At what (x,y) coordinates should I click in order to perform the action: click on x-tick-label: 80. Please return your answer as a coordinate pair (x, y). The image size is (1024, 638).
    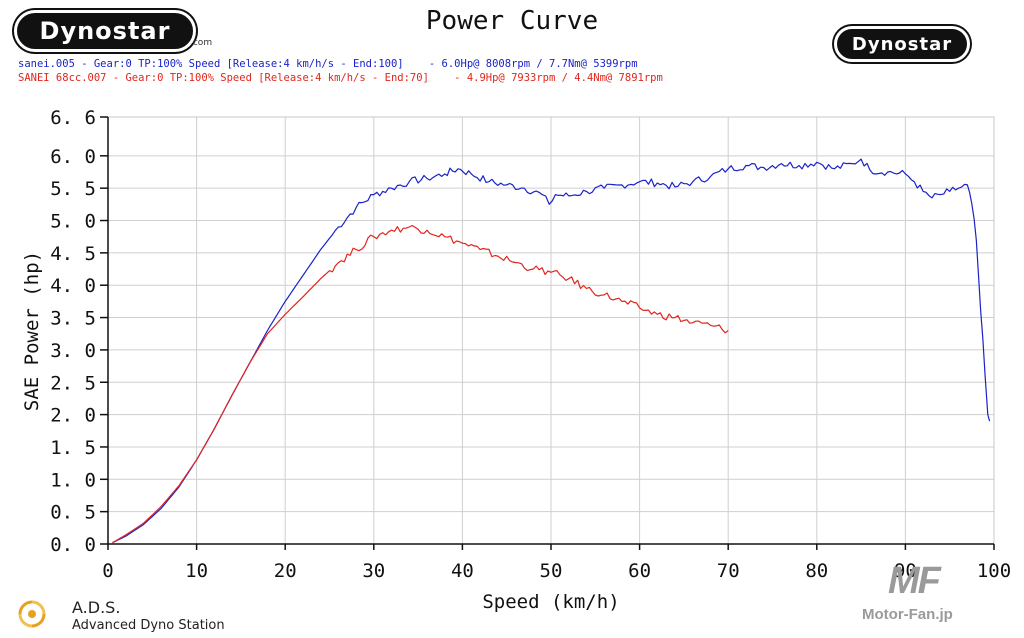
    Looking at the image, I should click on (816, 571).